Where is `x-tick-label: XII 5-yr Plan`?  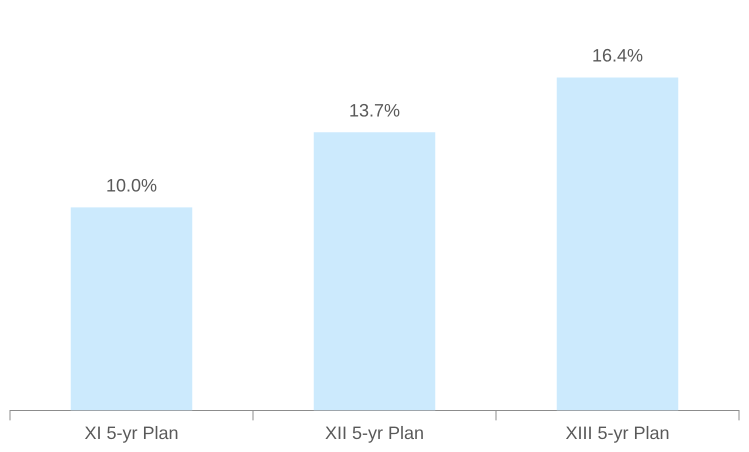 x-tick-label: XII 5-yr Plan is located at coordinates (374, 433).